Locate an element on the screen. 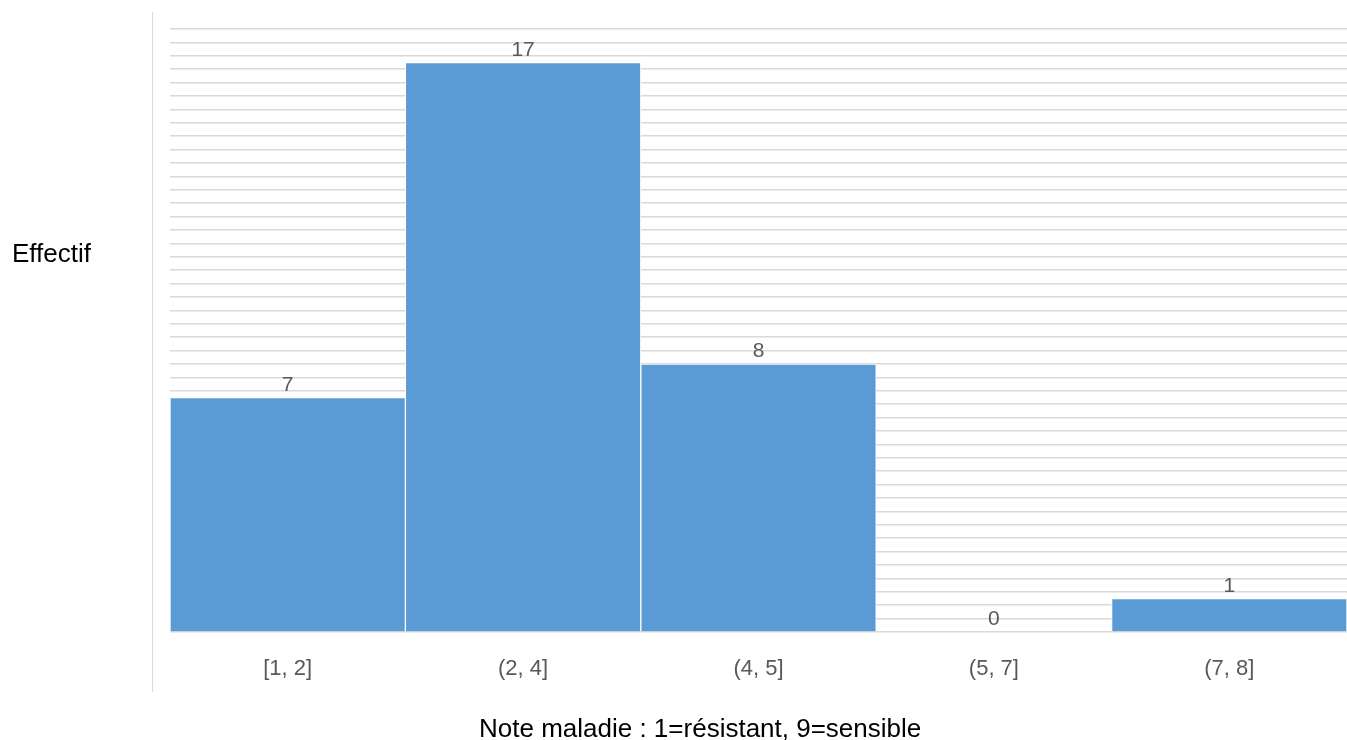  x-tick-label: (7, 8] is located at coordinates (1229, 668).